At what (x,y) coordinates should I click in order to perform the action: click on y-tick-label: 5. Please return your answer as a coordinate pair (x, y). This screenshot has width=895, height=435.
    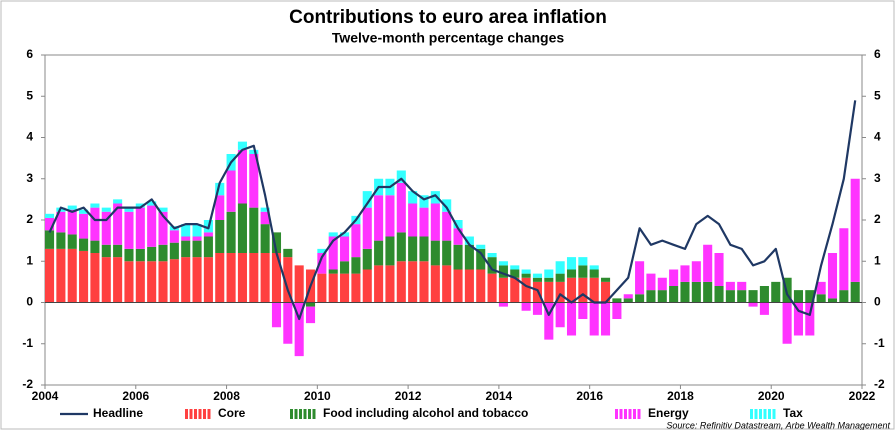
    Looking at the image, I should click on (29, 95).